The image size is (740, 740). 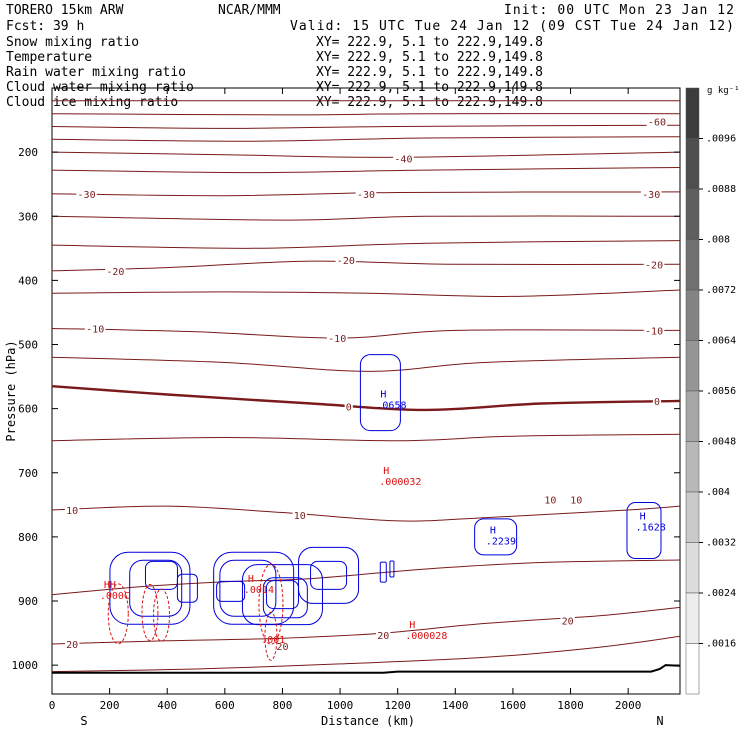 What do you see at coordinates (96, 72) in the screenshot?
I see `field-name-rain: Rain water mixing ratio` at bounding box center [96, 72].